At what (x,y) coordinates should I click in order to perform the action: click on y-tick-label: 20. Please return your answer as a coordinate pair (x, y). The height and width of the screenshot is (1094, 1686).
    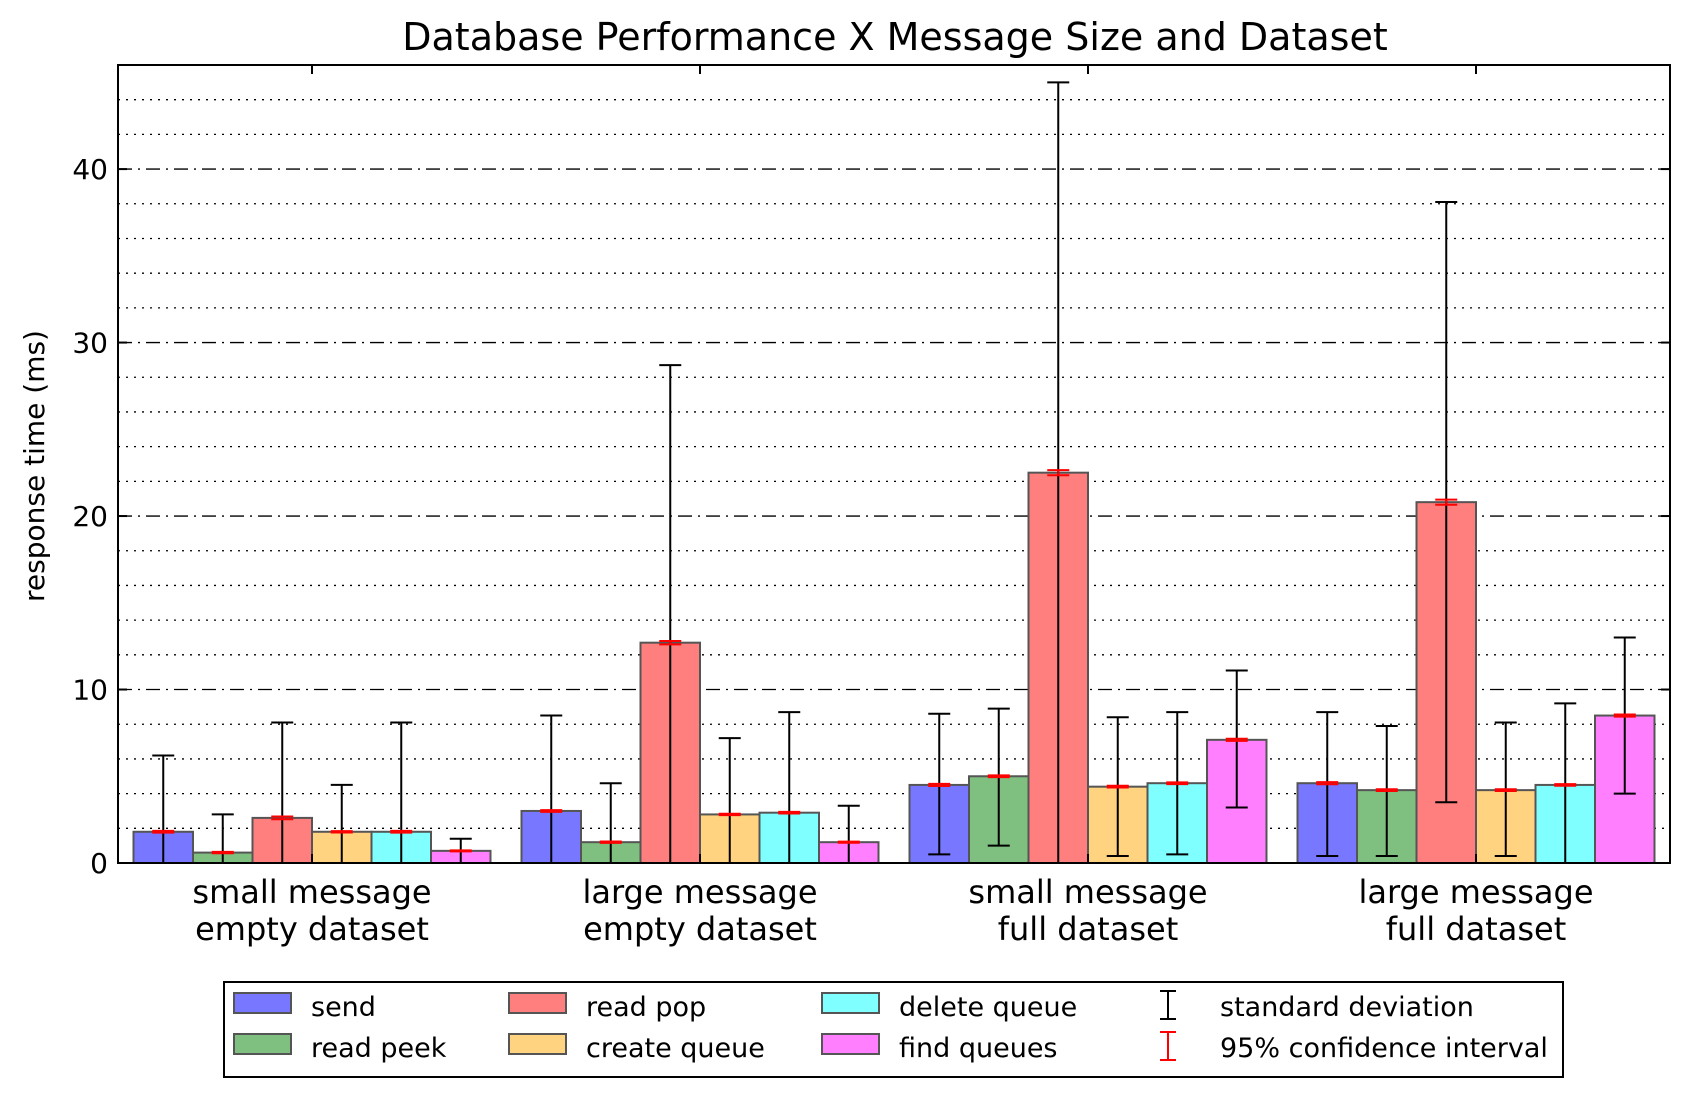
    Looking at the image, I should click on (90, 516).